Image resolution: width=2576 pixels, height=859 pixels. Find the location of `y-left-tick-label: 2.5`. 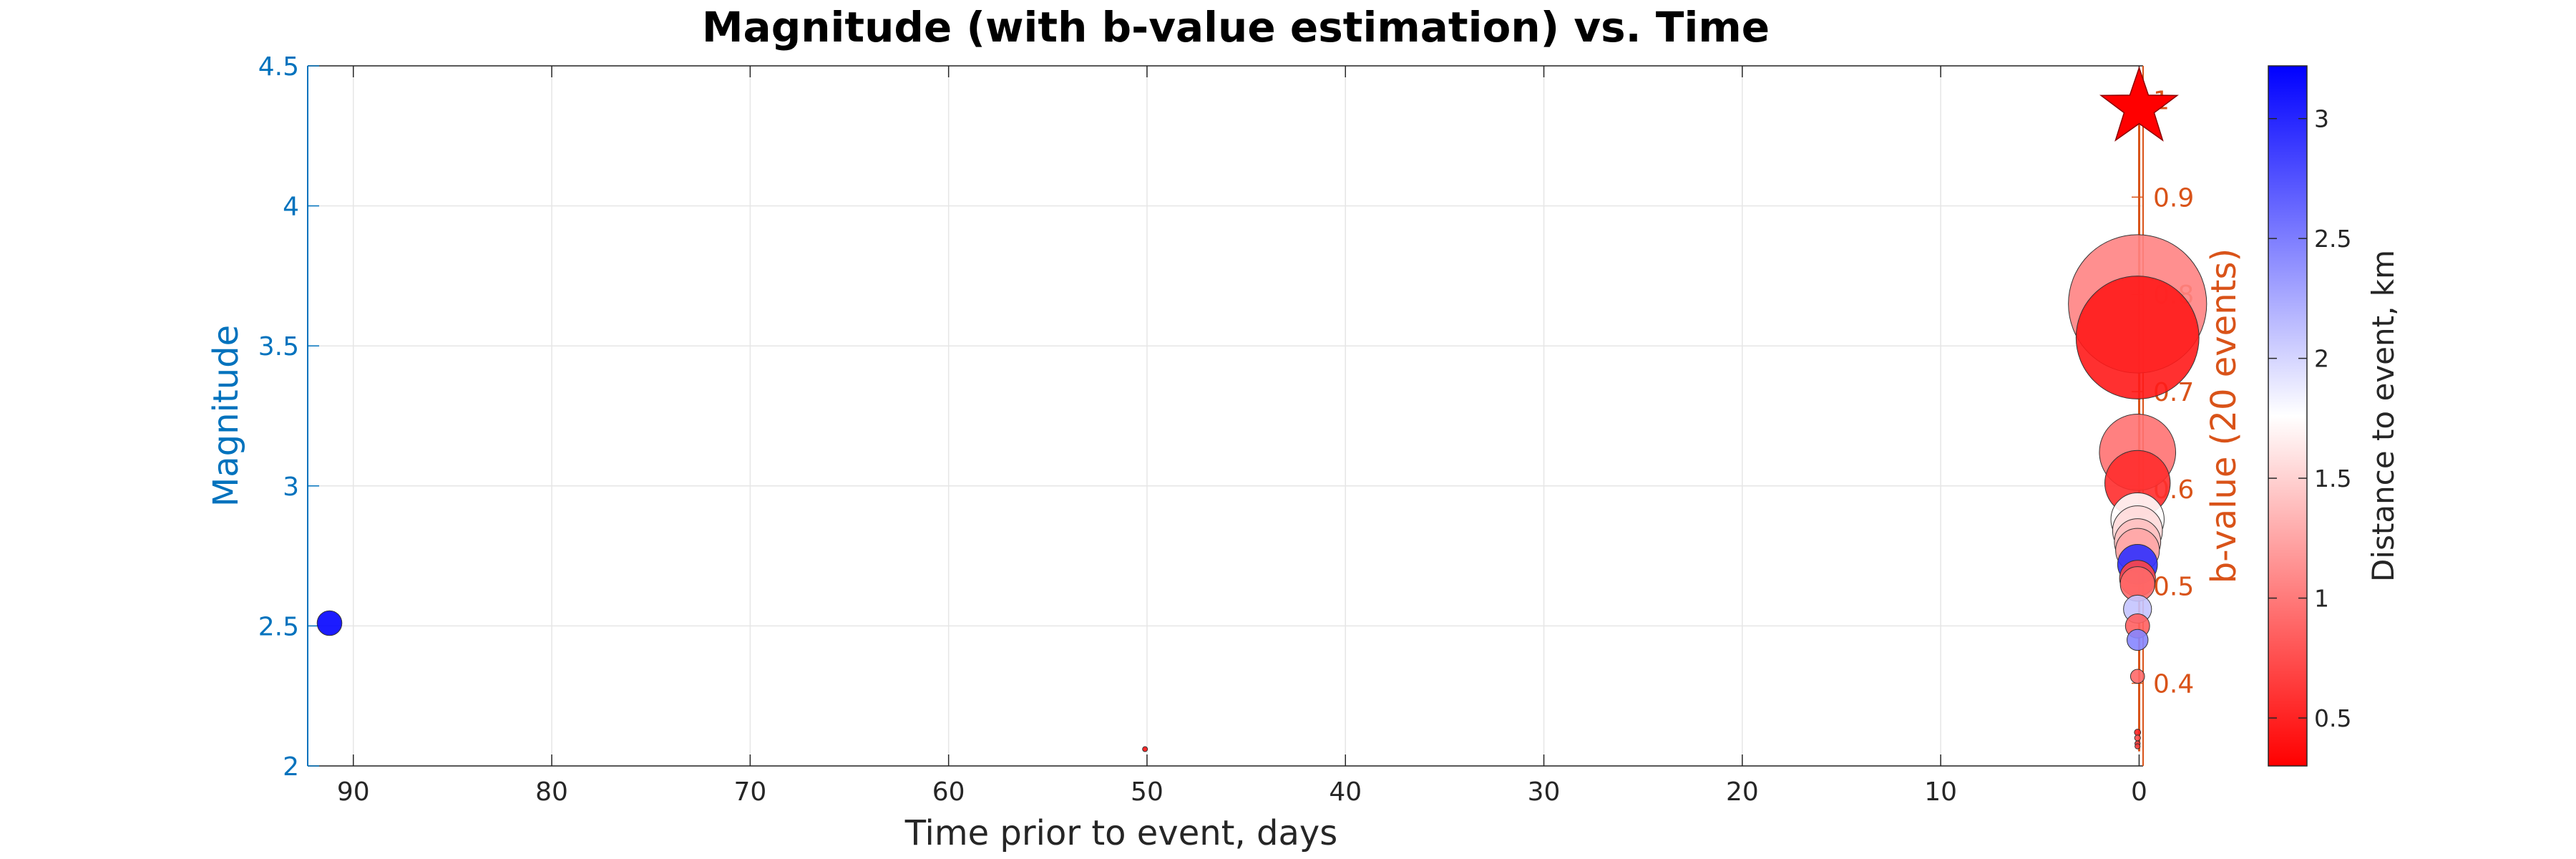

y-left-tick-label: 2.5 is located at coordinates (278, 626).